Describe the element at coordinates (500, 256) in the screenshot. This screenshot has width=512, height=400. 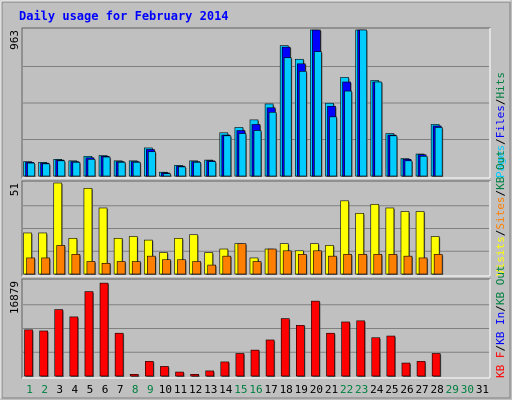
I see `legend-segment: Visits` at that location.